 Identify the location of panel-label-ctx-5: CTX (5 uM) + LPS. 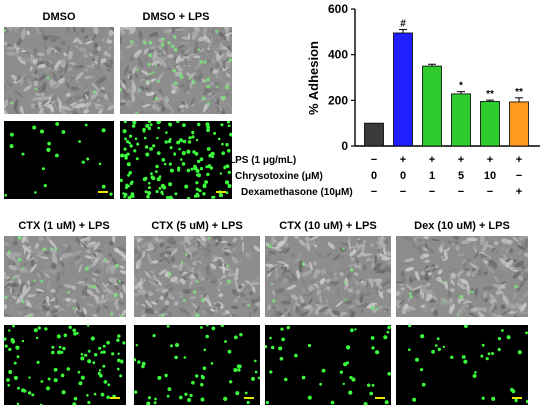
(197, 226).